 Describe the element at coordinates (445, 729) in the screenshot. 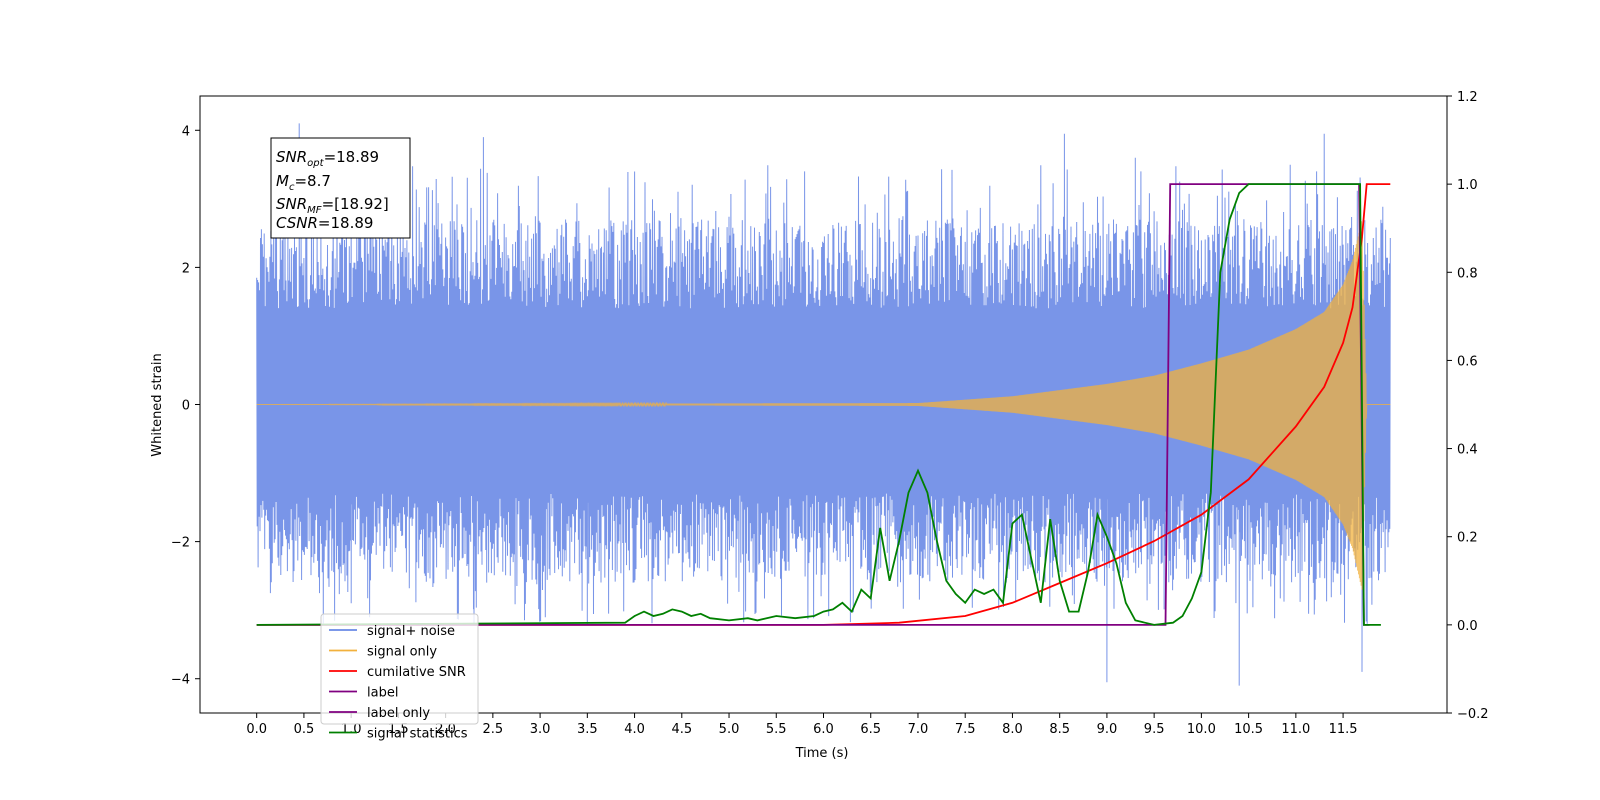

I see `x-tick-label: 2.0` at that location.